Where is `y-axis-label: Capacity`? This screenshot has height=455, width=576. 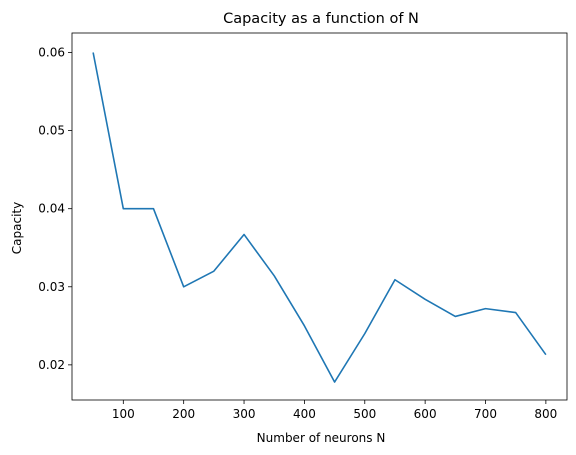
y-axis-label: Capacity is located at coordinates (17, 228).